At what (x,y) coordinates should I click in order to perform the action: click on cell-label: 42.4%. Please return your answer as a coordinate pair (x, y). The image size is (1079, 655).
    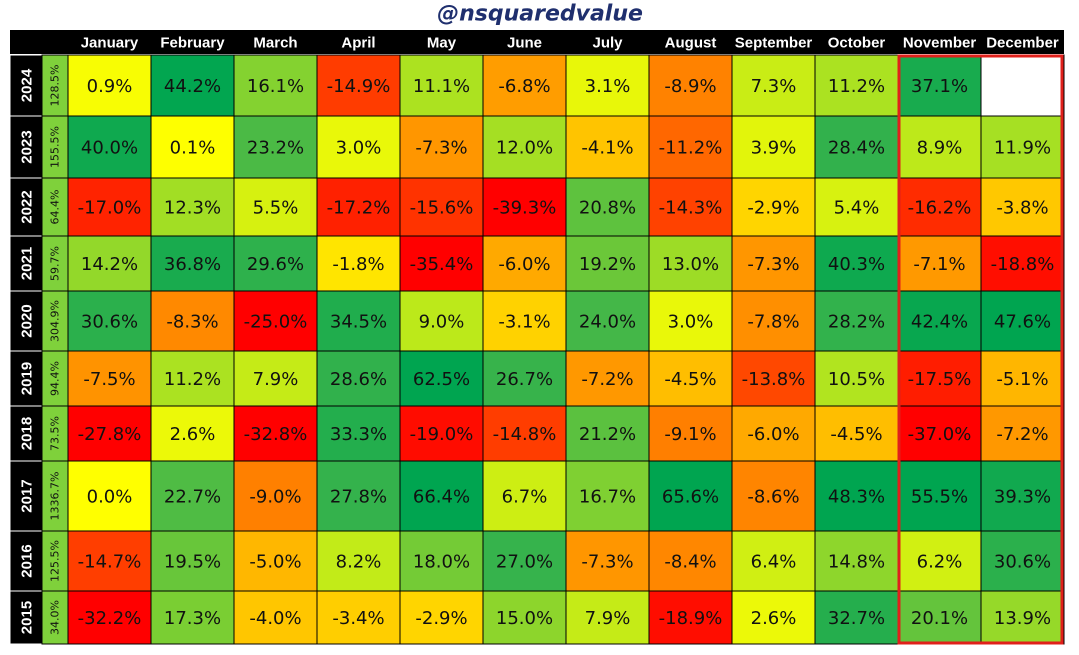
    Looking at the image, I should click on (939, 322).